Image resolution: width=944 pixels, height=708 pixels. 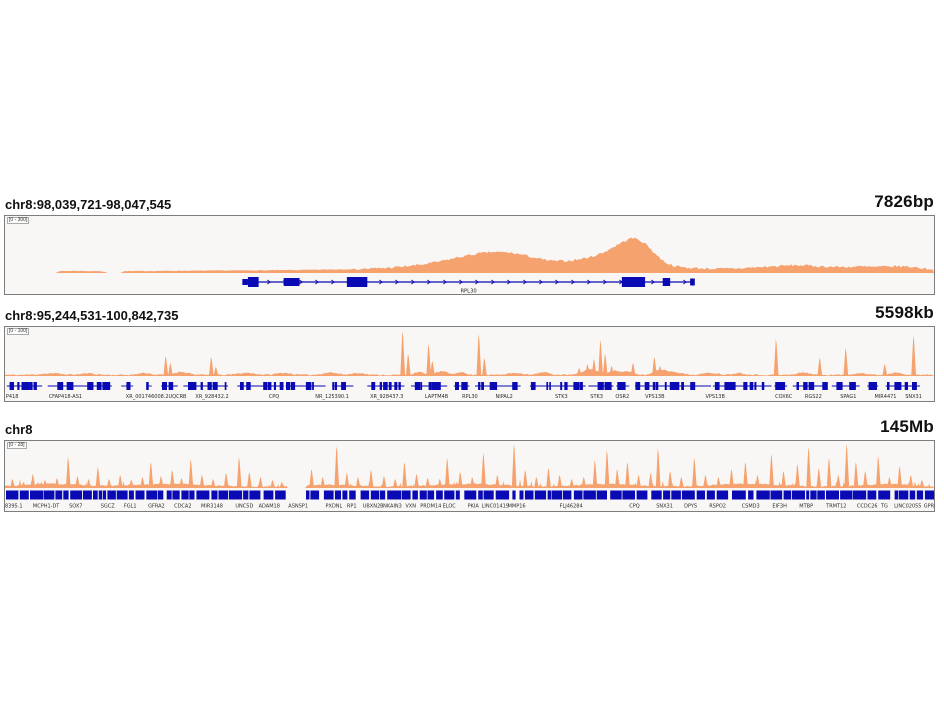 What do you see at coordinates (450, 507) in the screenshot?
I see `gene-label: ELOC` at bounding box center [450, 507].